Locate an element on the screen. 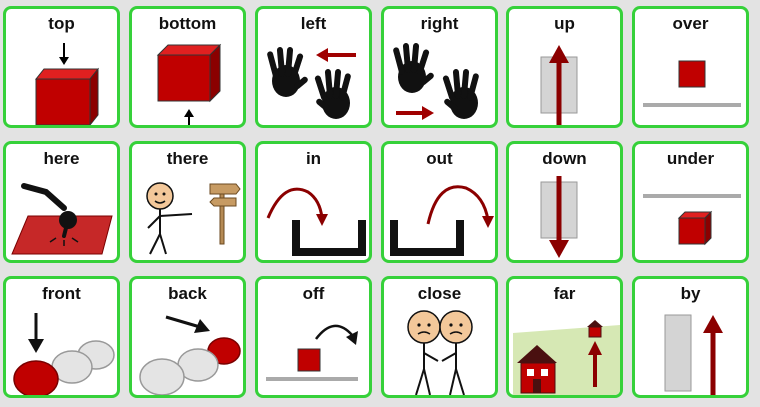 The image size is (760, 407). card-close: close is located at coordinates (439, 337).